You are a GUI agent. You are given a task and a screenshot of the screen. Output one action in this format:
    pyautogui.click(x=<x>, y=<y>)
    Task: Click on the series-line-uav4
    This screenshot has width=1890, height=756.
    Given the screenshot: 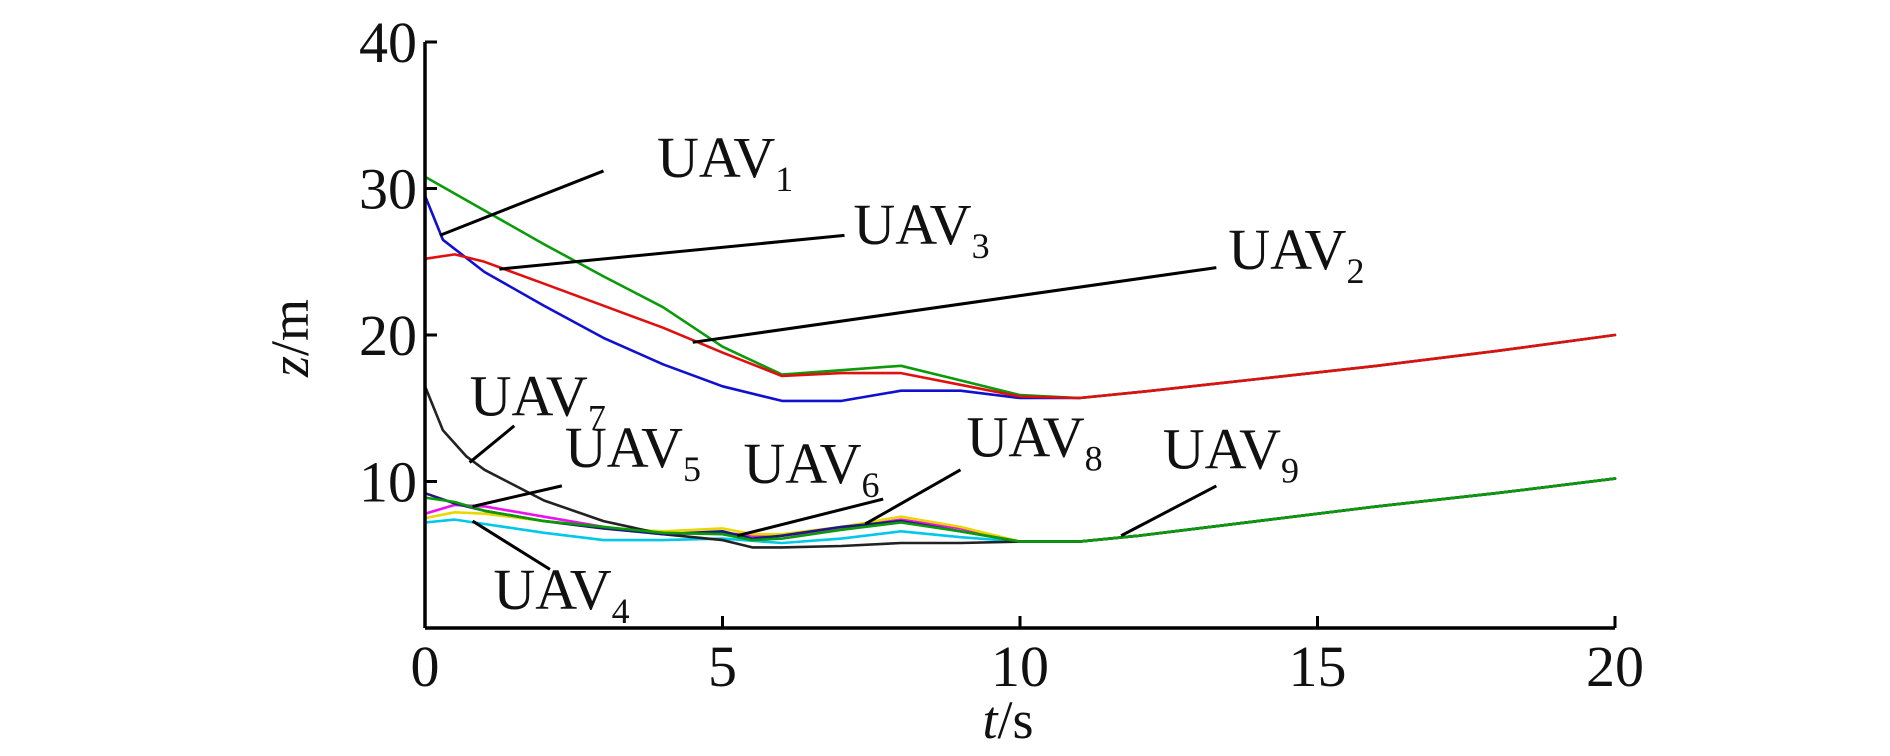 What is the action you would take?
    pyautogui.click(x=1020, y=511)
    